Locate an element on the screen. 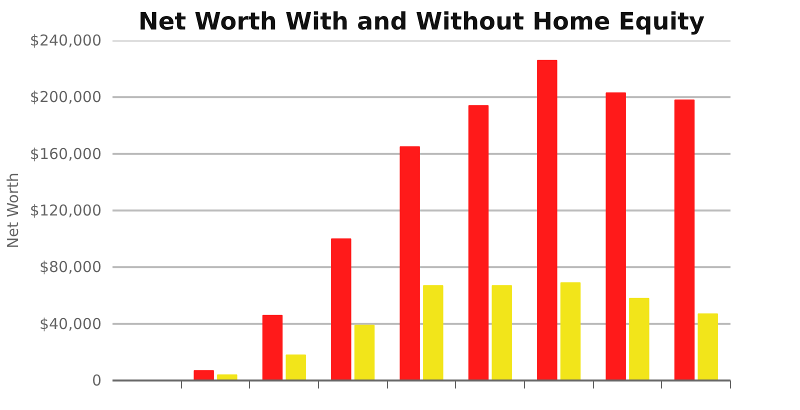 The height and width of the screenshot is (410, 800). chart-title: Net Worth With and Without Home Equity is located at coordinates (422, 22).